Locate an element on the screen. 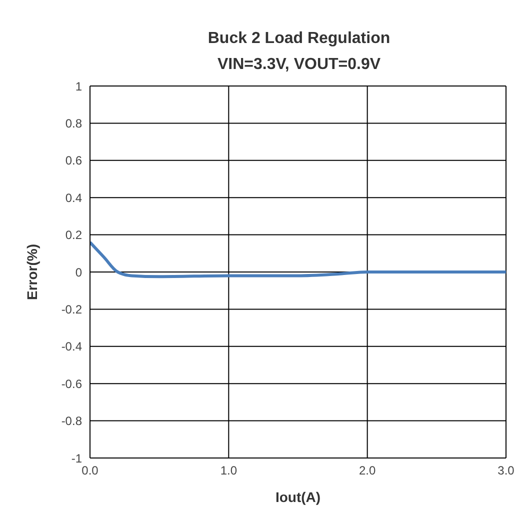  x-axis-title: Iout(A) is located at coordinates (298, 497).